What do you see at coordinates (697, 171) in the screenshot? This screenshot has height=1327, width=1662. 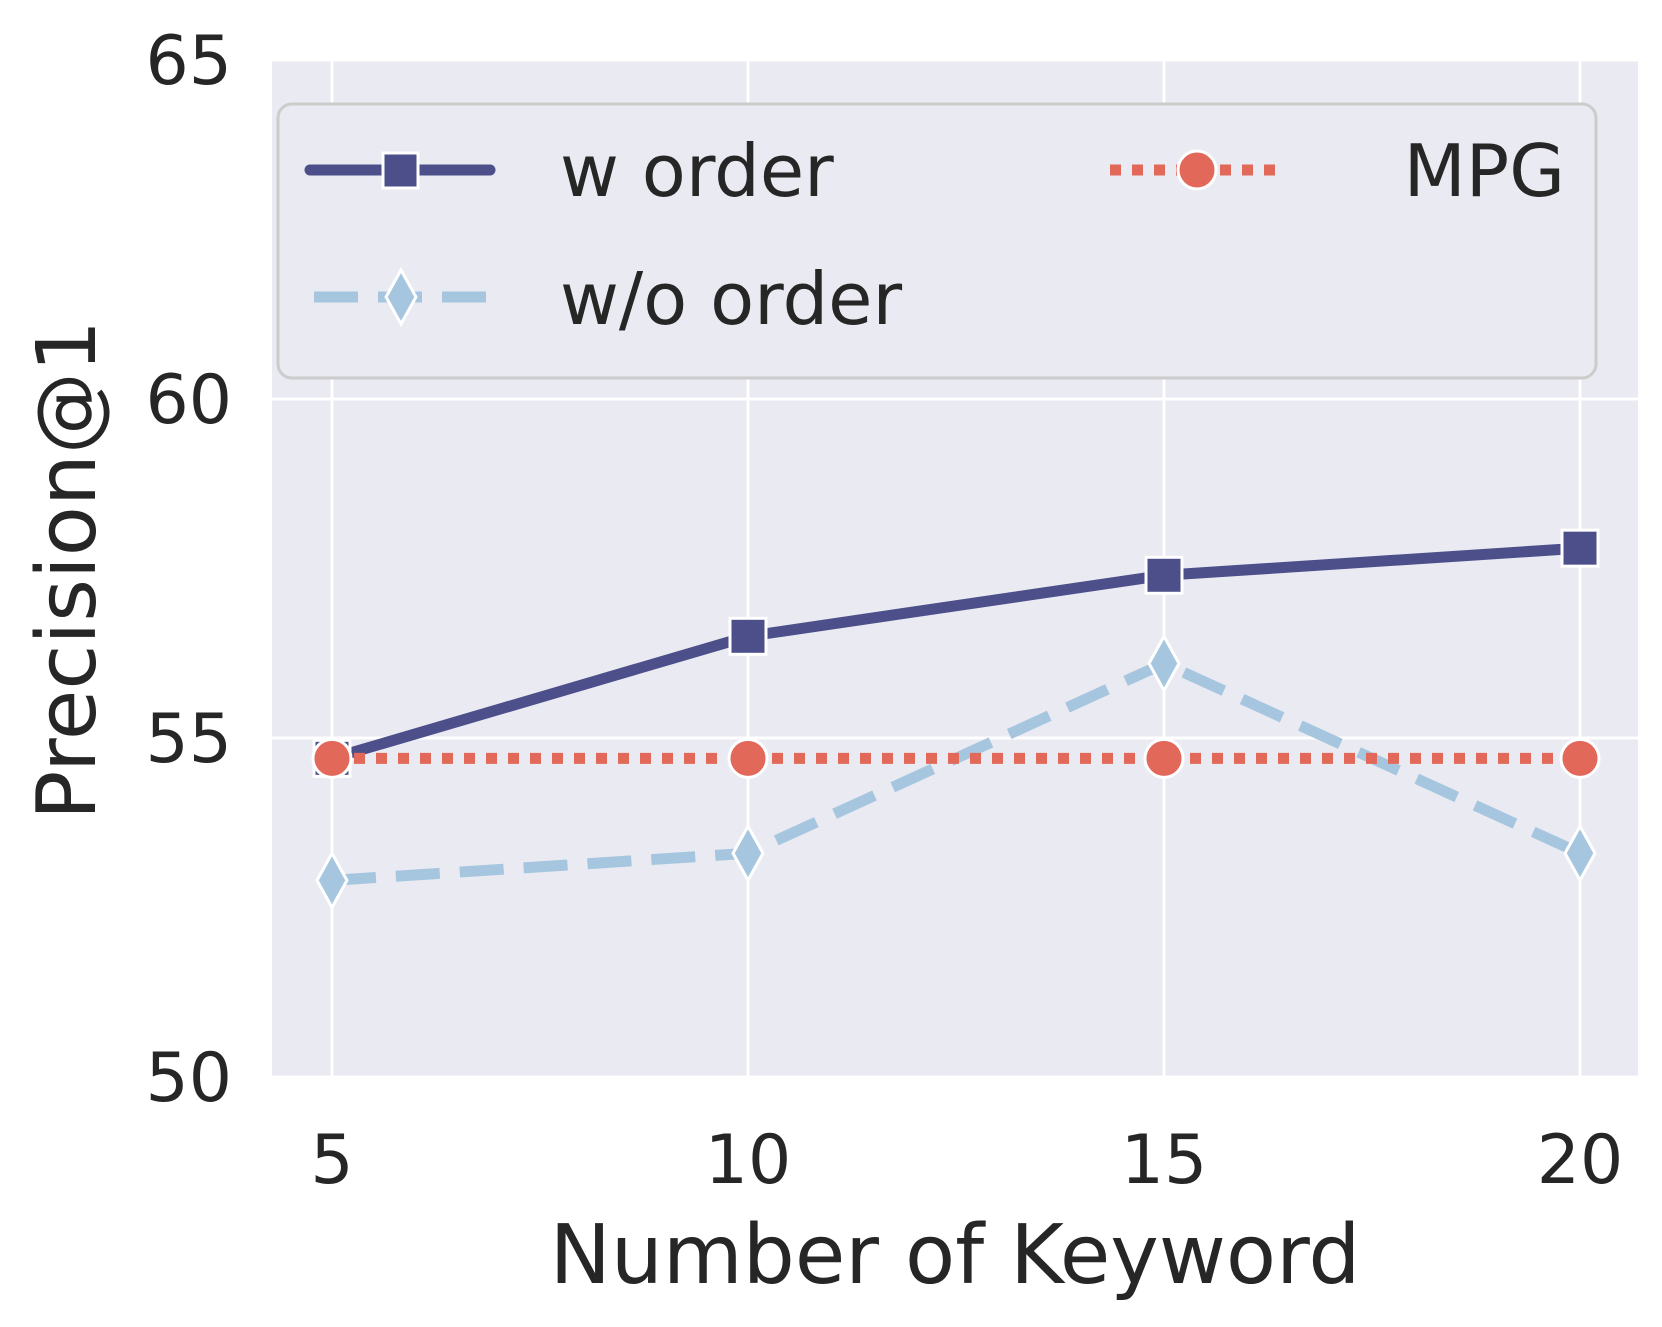 I see `legend-label-w-order: w order` at bounding box center [697, 171].